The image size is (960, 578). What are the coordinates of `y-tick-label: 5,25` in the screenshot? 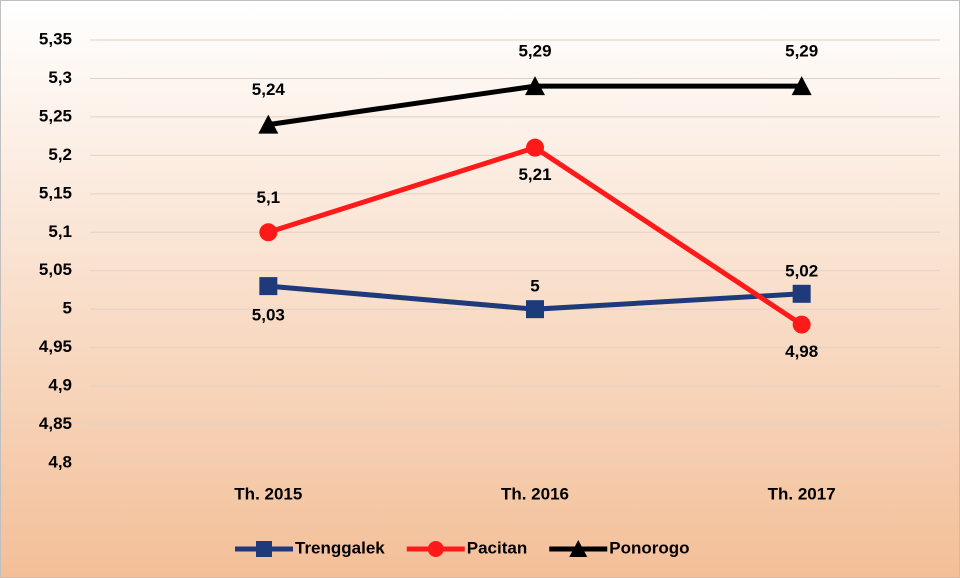 It's located at (55, 115).